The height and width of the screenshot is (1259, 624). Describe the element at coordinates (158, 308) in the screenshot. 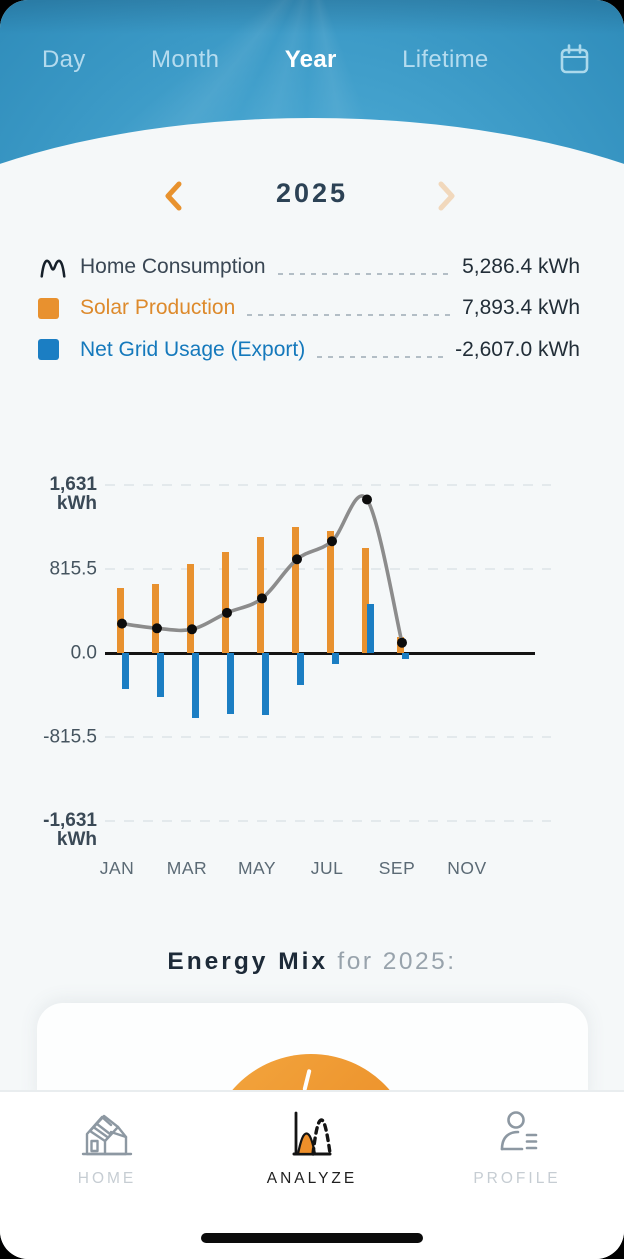

I see `legend-label: Solar Production` at that location.